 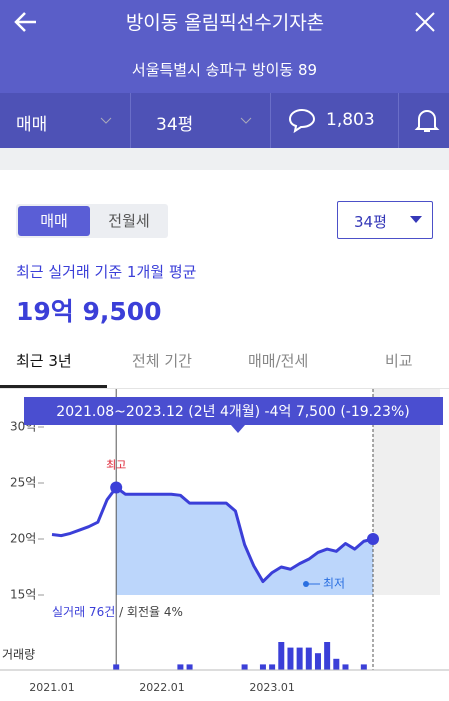 I want to click on dropdown-arrow, so click(x=416, y=219).